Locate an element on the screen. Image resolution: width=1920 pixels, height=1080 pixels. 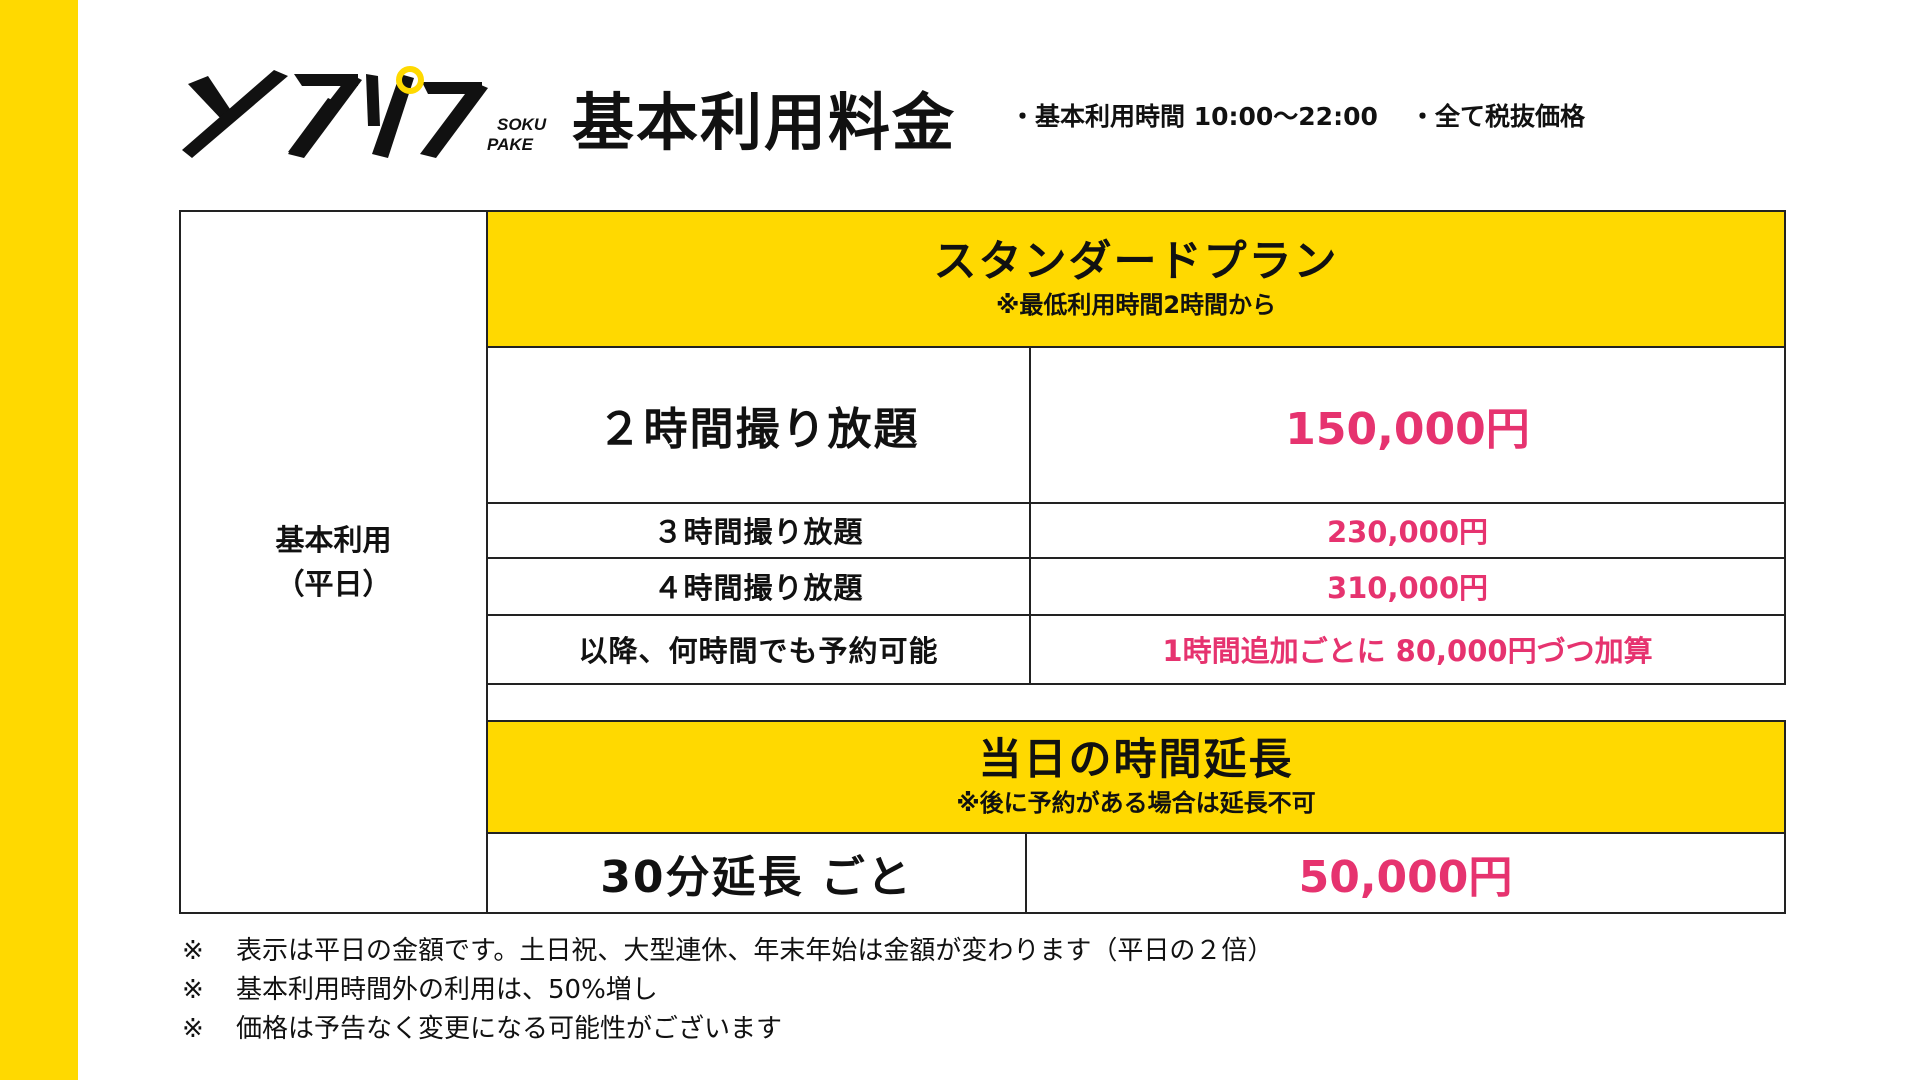
sokupake-logo: SOKU PAKE is located at coordinates (372, 111).